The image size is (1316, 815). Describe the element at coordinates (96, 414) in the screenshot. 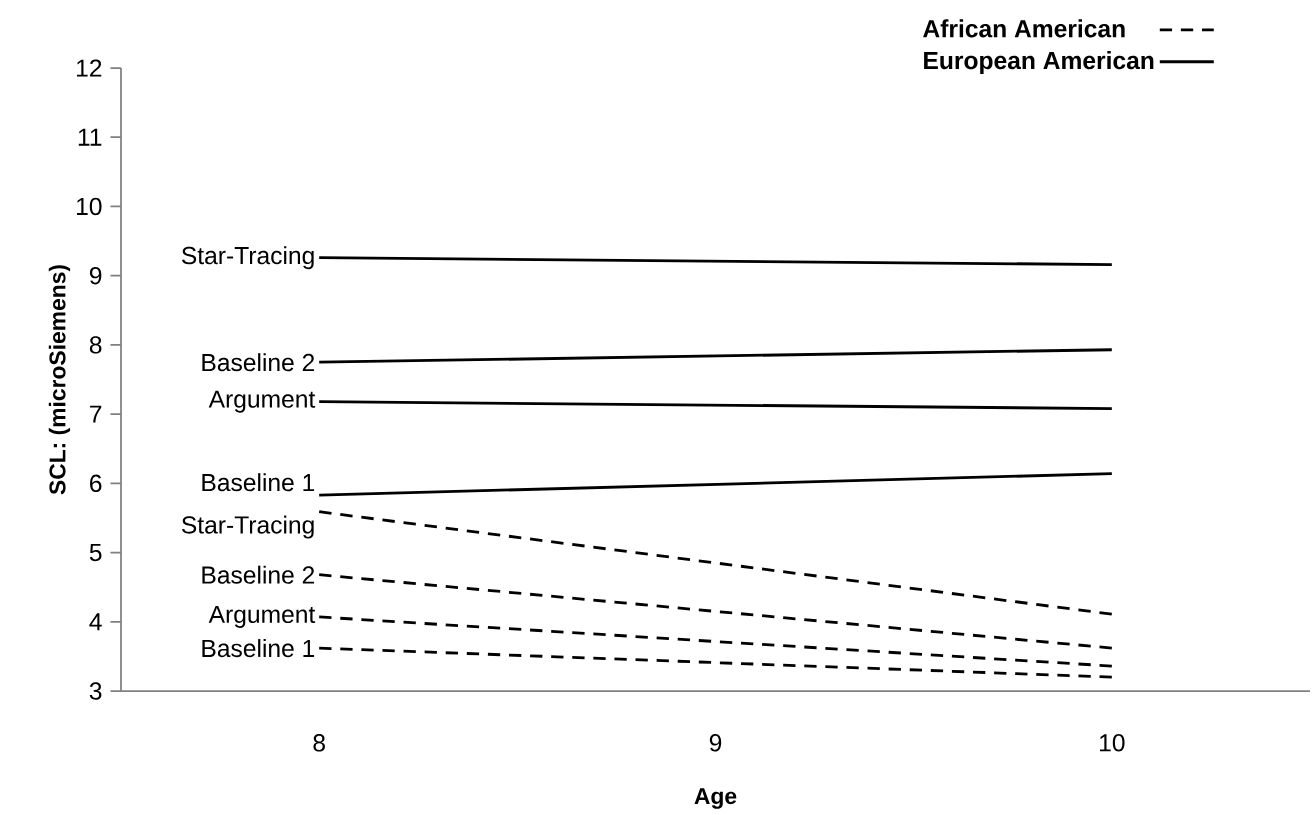

I see `y-tick-label: 7` at that location.